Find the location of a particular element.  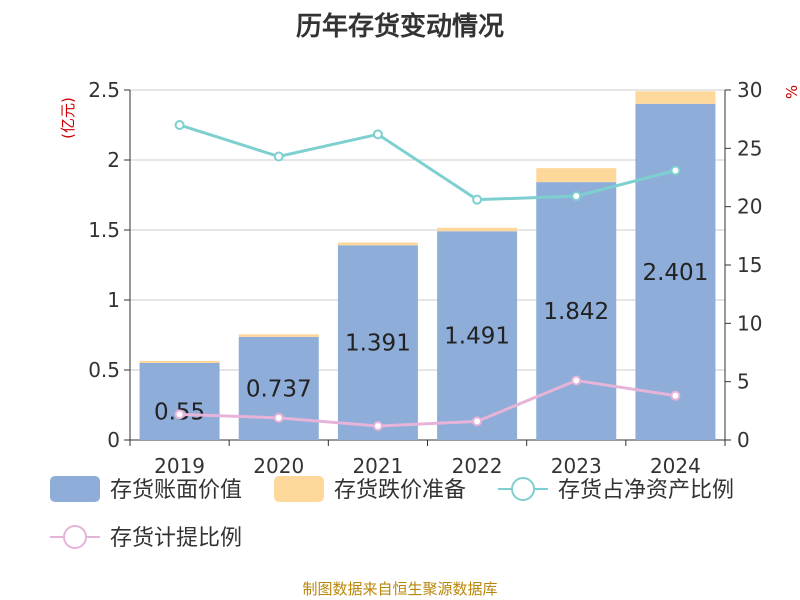

y-left-tick-label: 2 is located at coordinates (113, 160).